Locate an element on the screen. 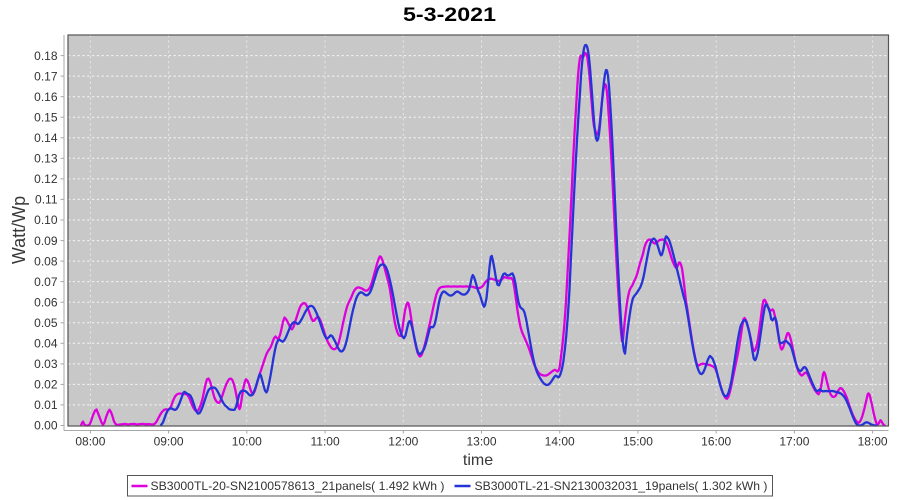 The height and width of the screenshot is (500, 900). svg-text: 15:00 is located at coordinates (638, 442).